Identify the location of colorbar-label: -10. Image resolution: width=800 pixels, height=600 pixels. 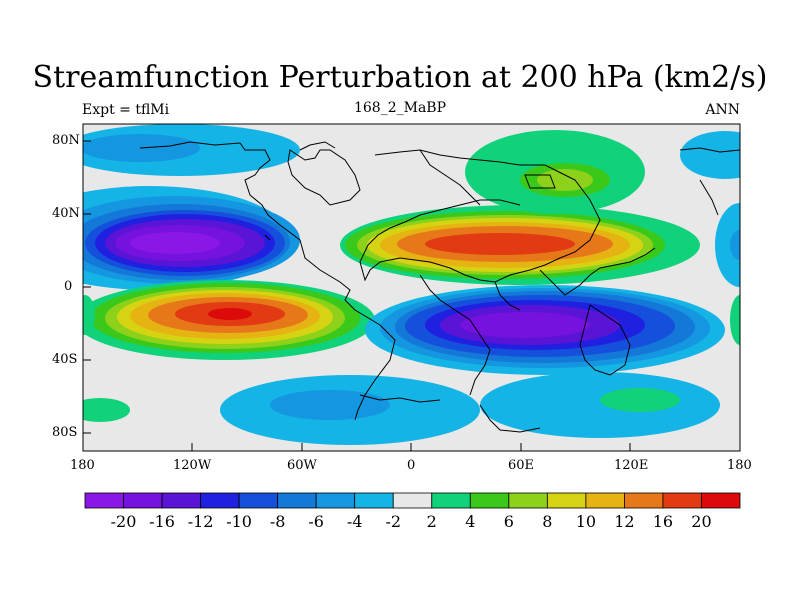
(239, 521).